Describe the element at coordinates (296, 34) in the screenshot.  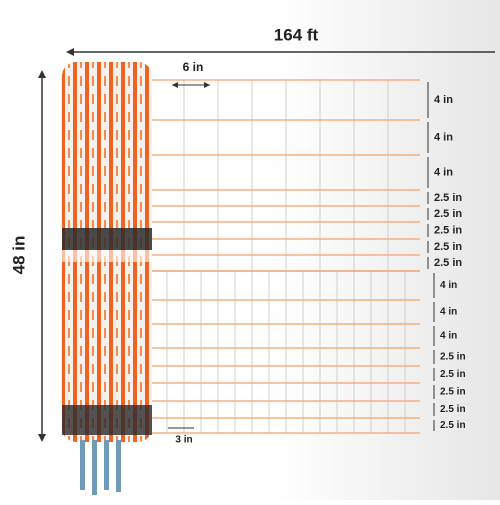
I see `length-label: 164 ft` at that location.